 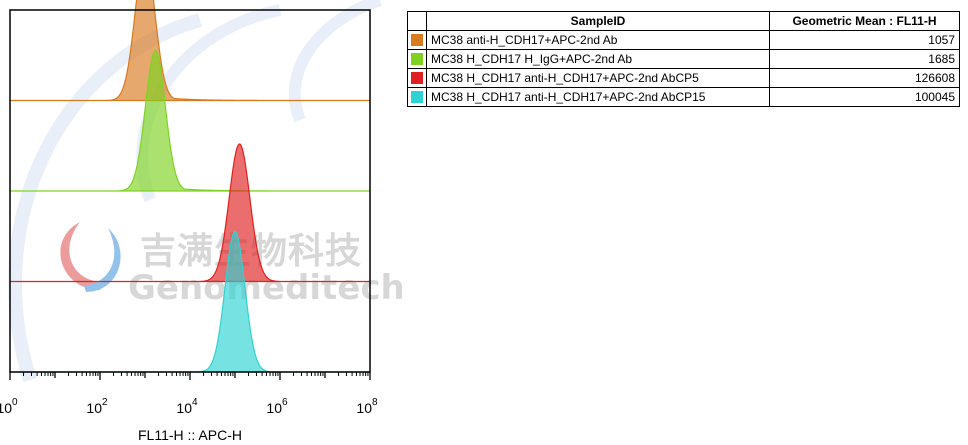 I want to click on row-sample-name: MC38 H_CDH17 H_IgG+APC-2nd Ab, so click(x=598, y=59).